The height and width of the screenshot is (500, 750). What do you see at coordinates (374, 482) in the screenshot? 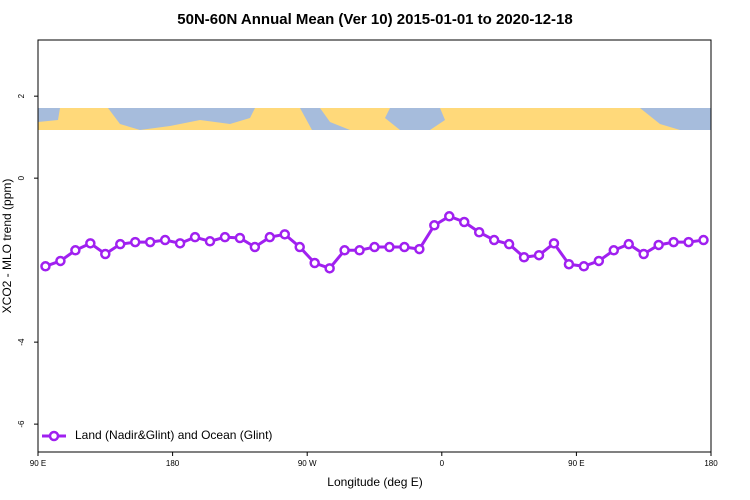
I see `x-axis-label: Longitude (deg E)` at bounding box center [374, 482].